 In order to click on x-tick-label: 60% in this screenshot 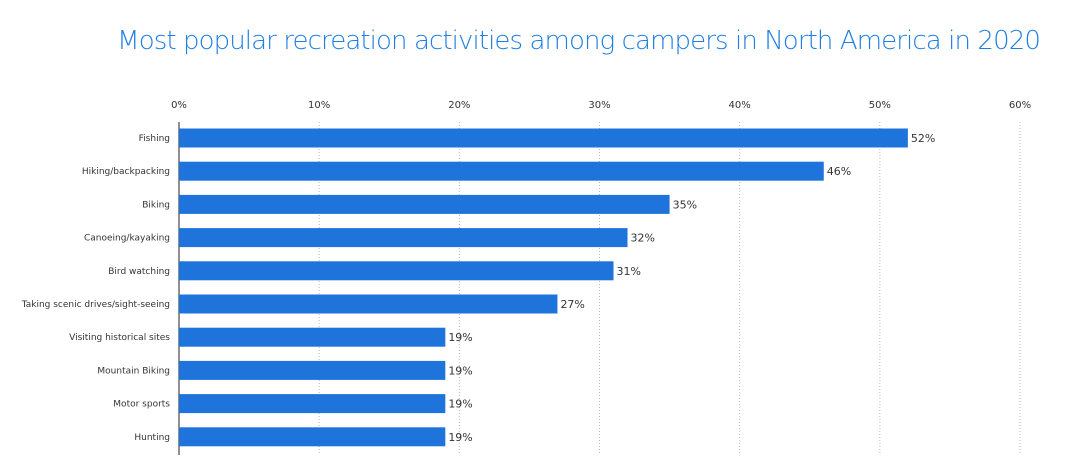, I will do `click(1020, 105)`.